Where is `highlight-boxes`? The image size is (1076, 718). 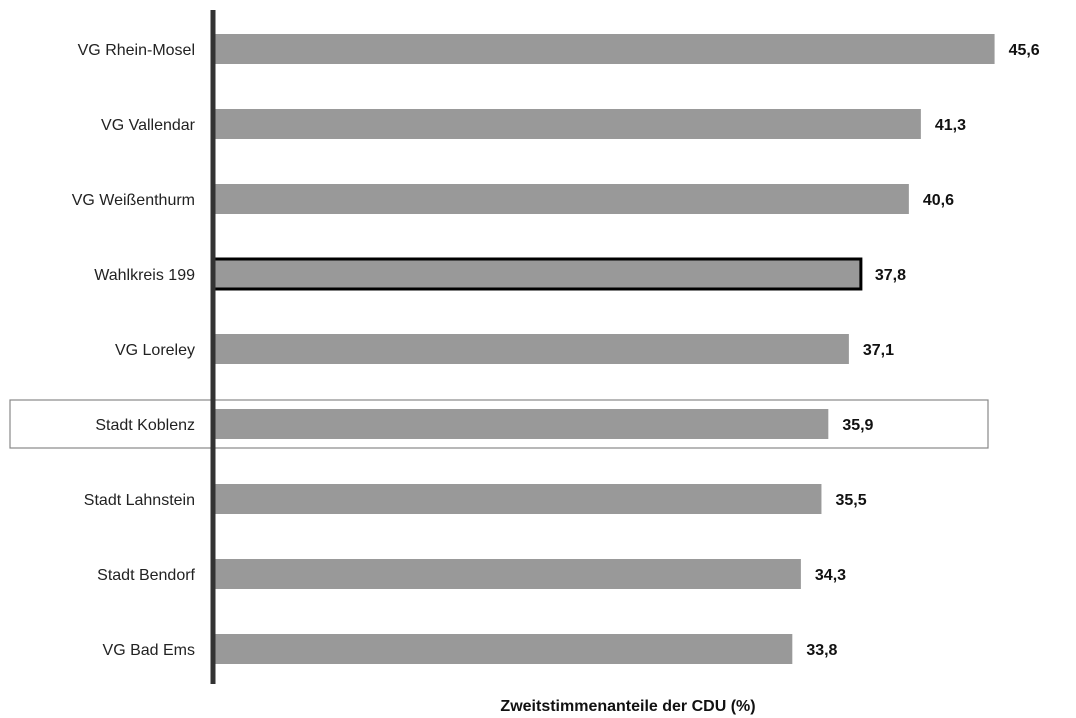
highlight-boxes is located at coordinates (499, 424).